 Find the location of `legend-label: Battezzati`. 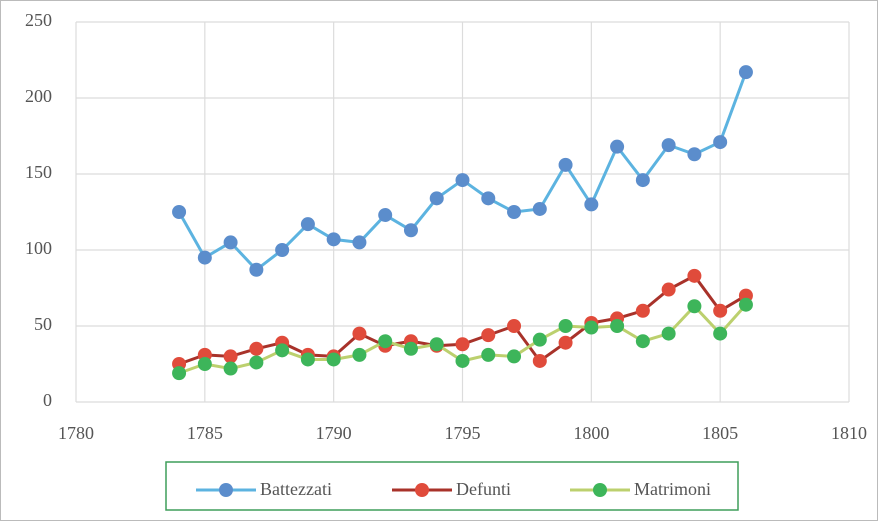

legend-label: Battezzati is located at coordinates (296, 489).